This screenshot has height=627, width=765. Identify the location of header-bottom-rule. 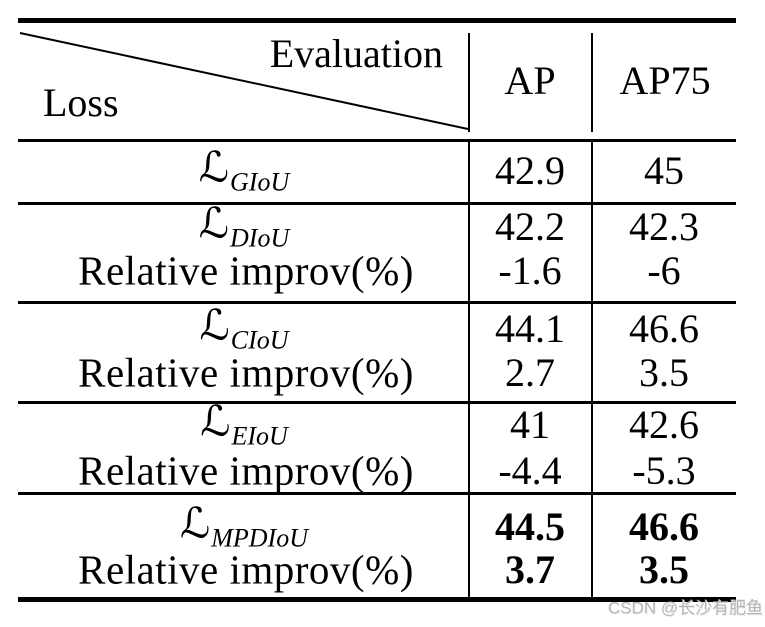
(377, 140).